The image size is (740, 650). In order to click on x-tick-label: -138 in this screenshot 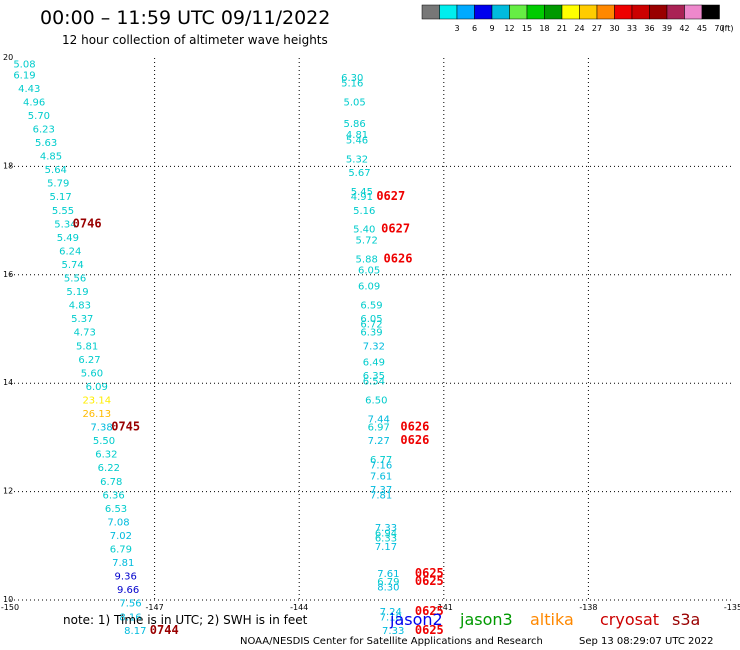, I will do `click(588, 607)`.